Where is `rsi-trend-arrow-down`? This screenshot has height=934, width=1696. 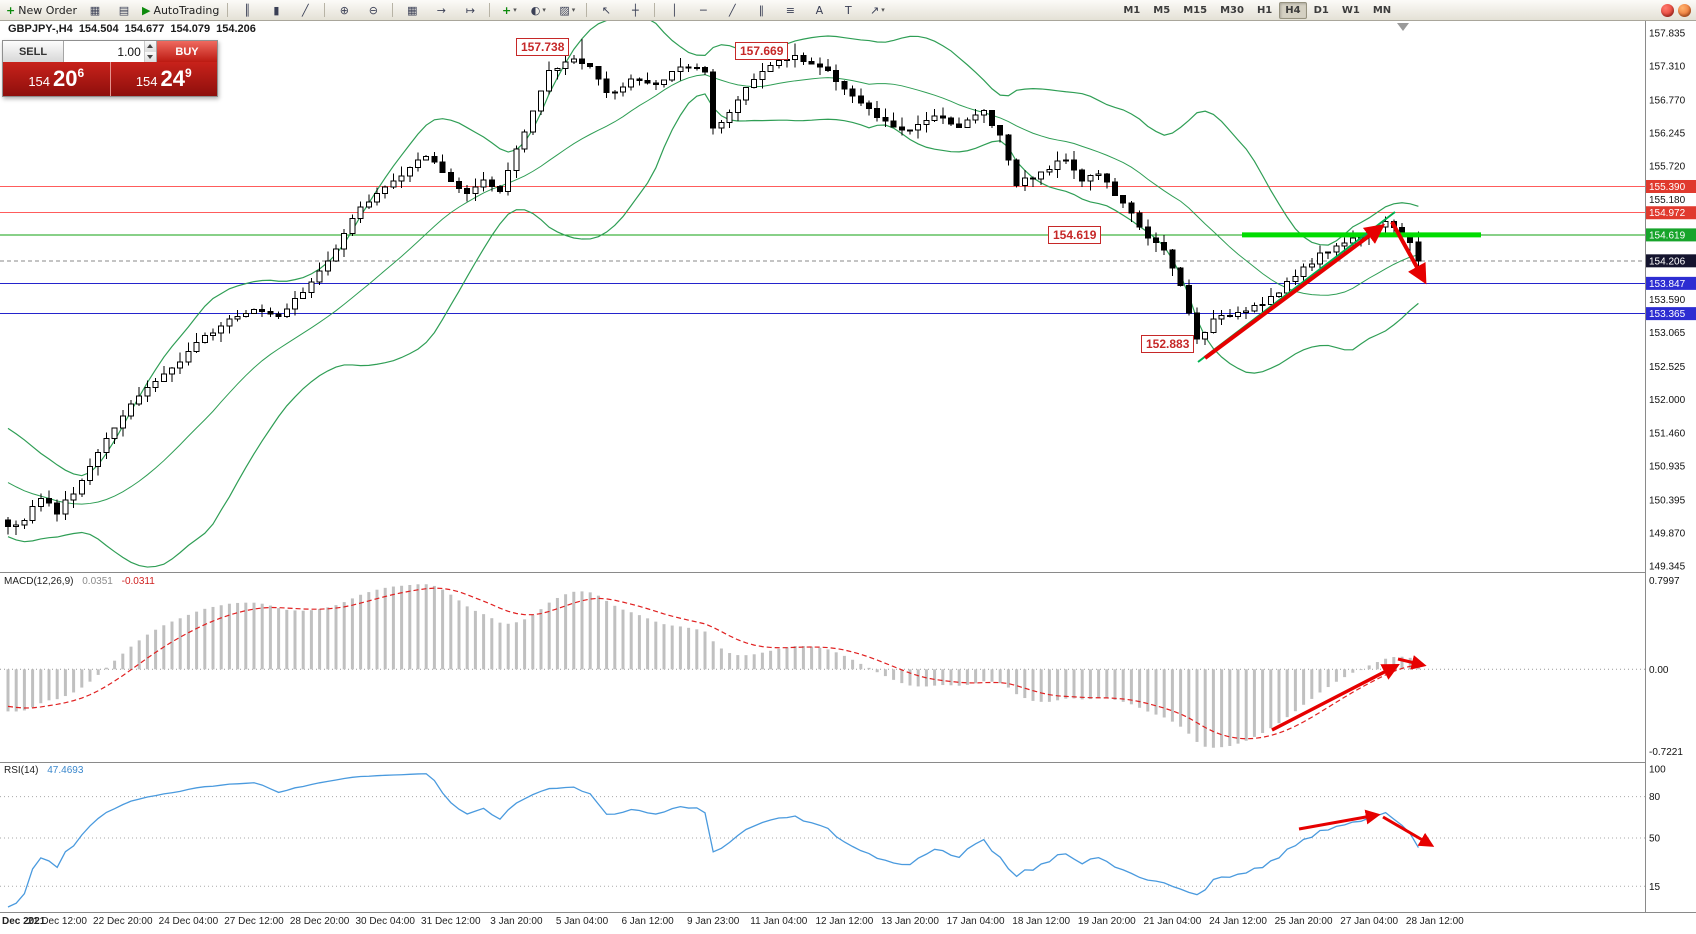 rsi-trend-arrow-down is located at coordinates (1408, 831).